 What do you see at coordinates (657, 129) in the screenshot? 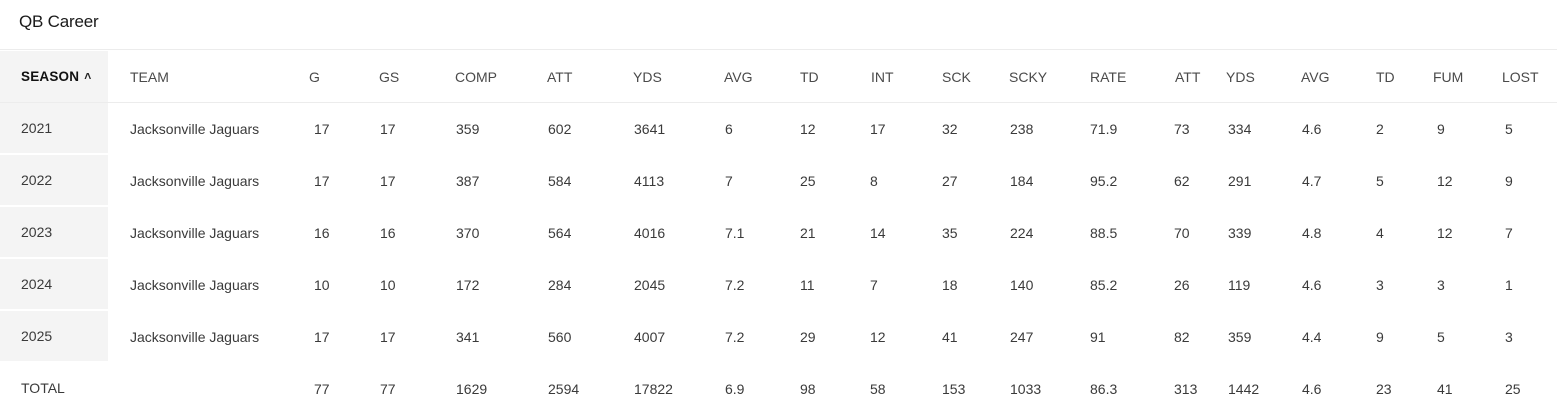
I see `cell-yds: 3641` at bounding box center [657, 129].